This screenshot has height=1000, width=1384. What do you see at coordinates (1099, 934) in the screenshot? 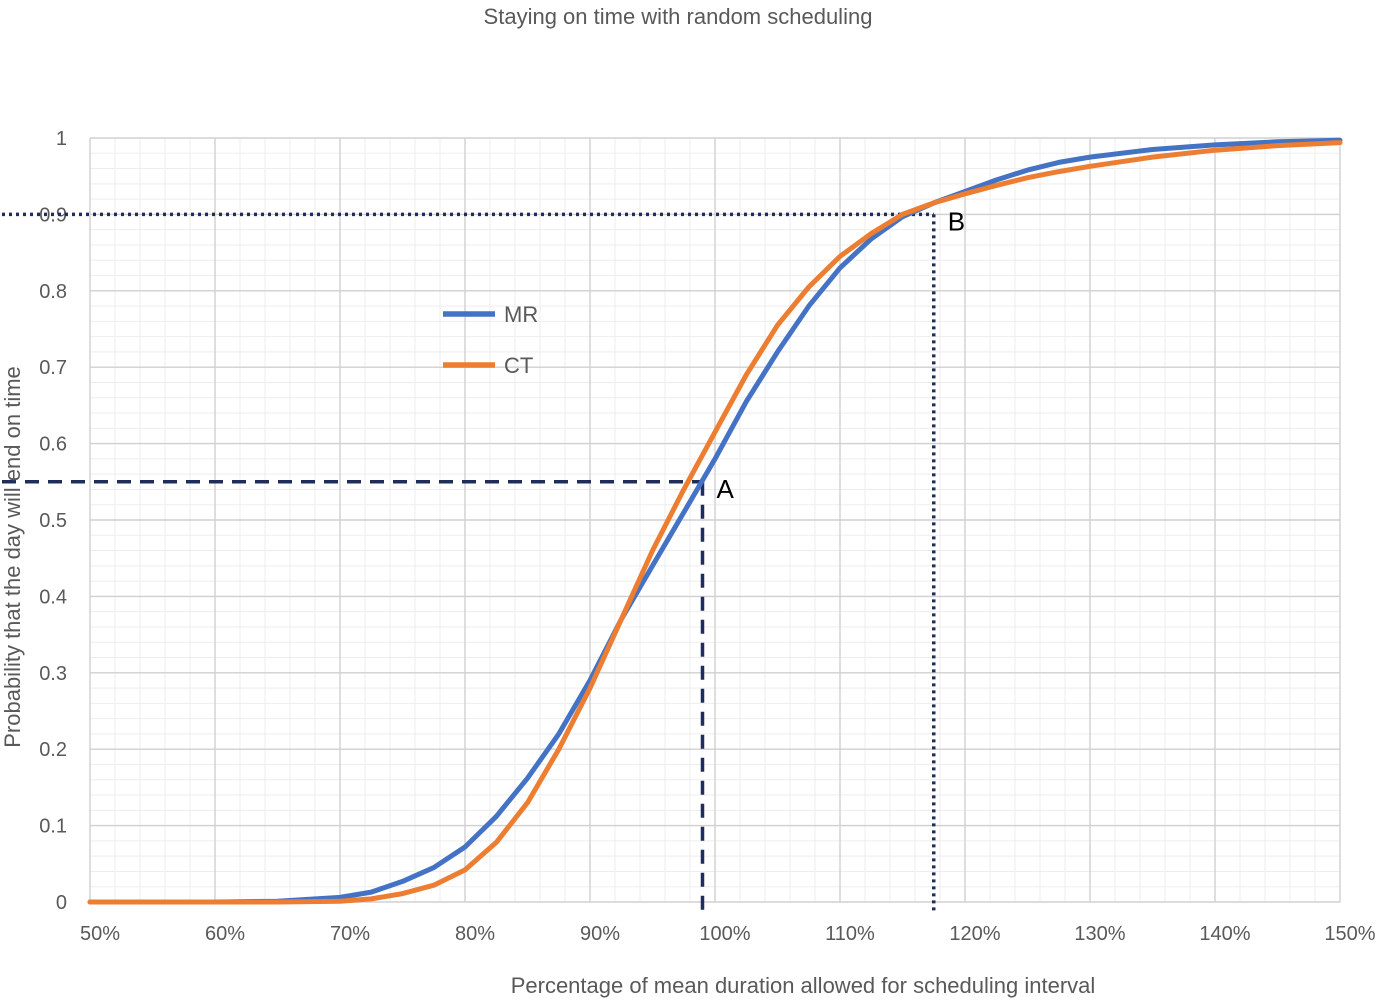
I see `x-tick-label: 130%` at bounding box center [1099, 934].